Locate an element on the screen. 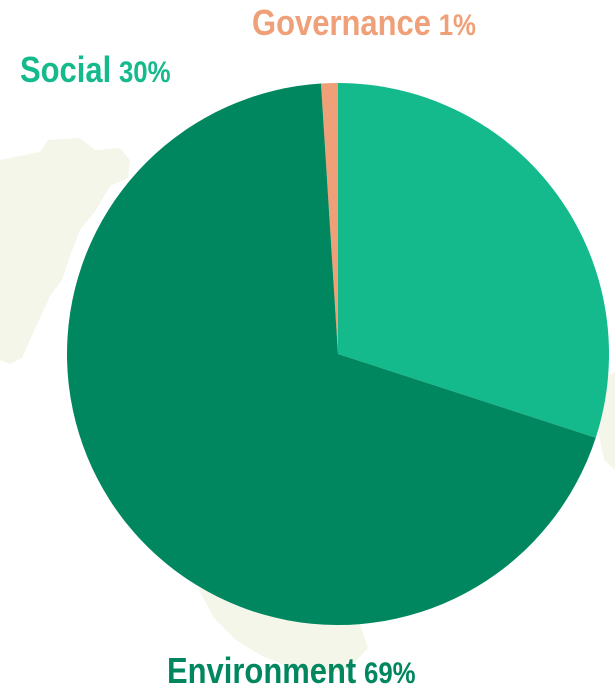  label-environment-name: Environment is located at coordinates (262, 670).